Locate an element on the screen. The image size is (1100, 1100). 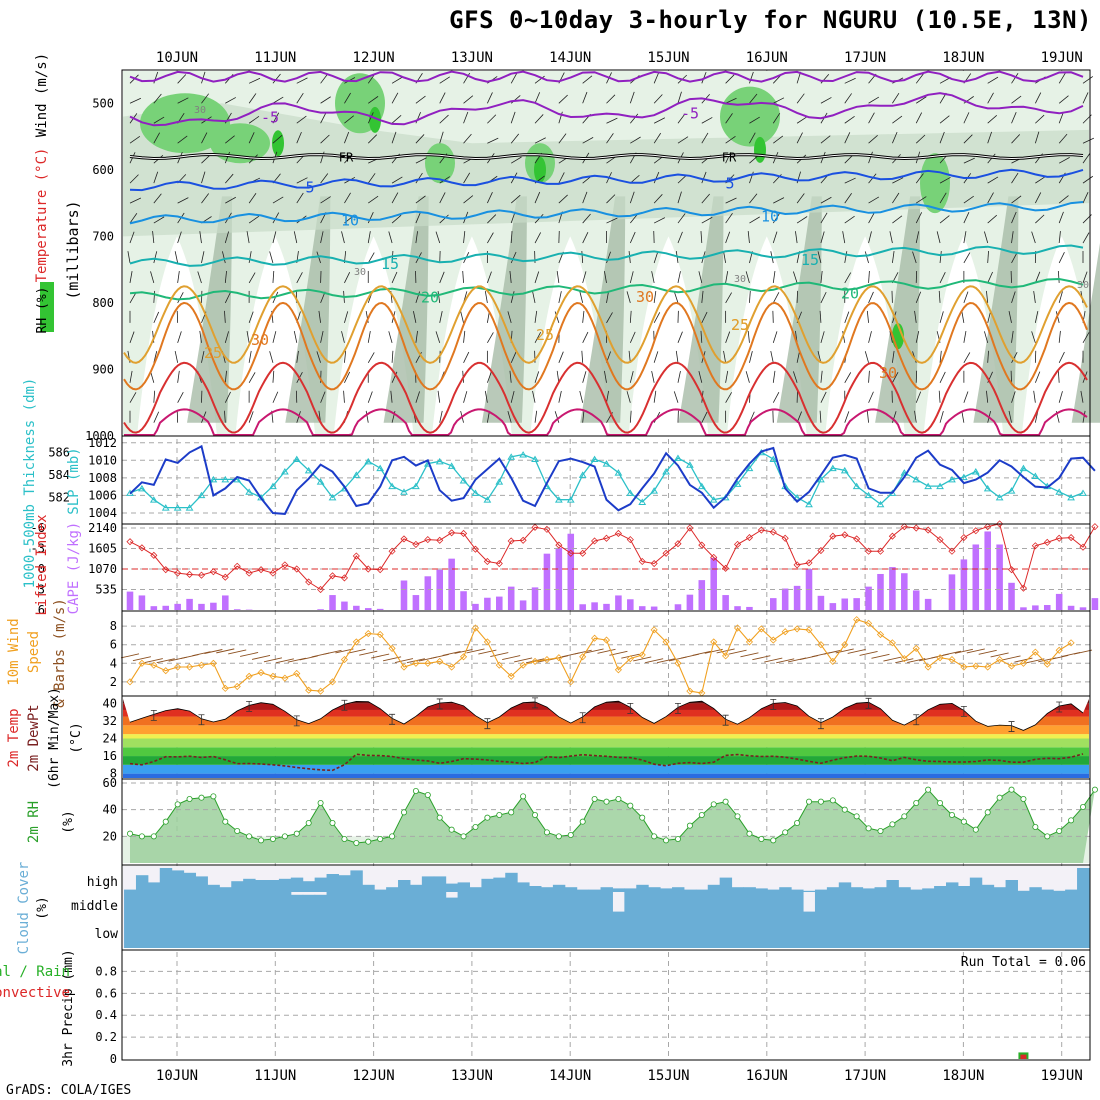
rh-legend-swatch is located at coordinates (47, 307).